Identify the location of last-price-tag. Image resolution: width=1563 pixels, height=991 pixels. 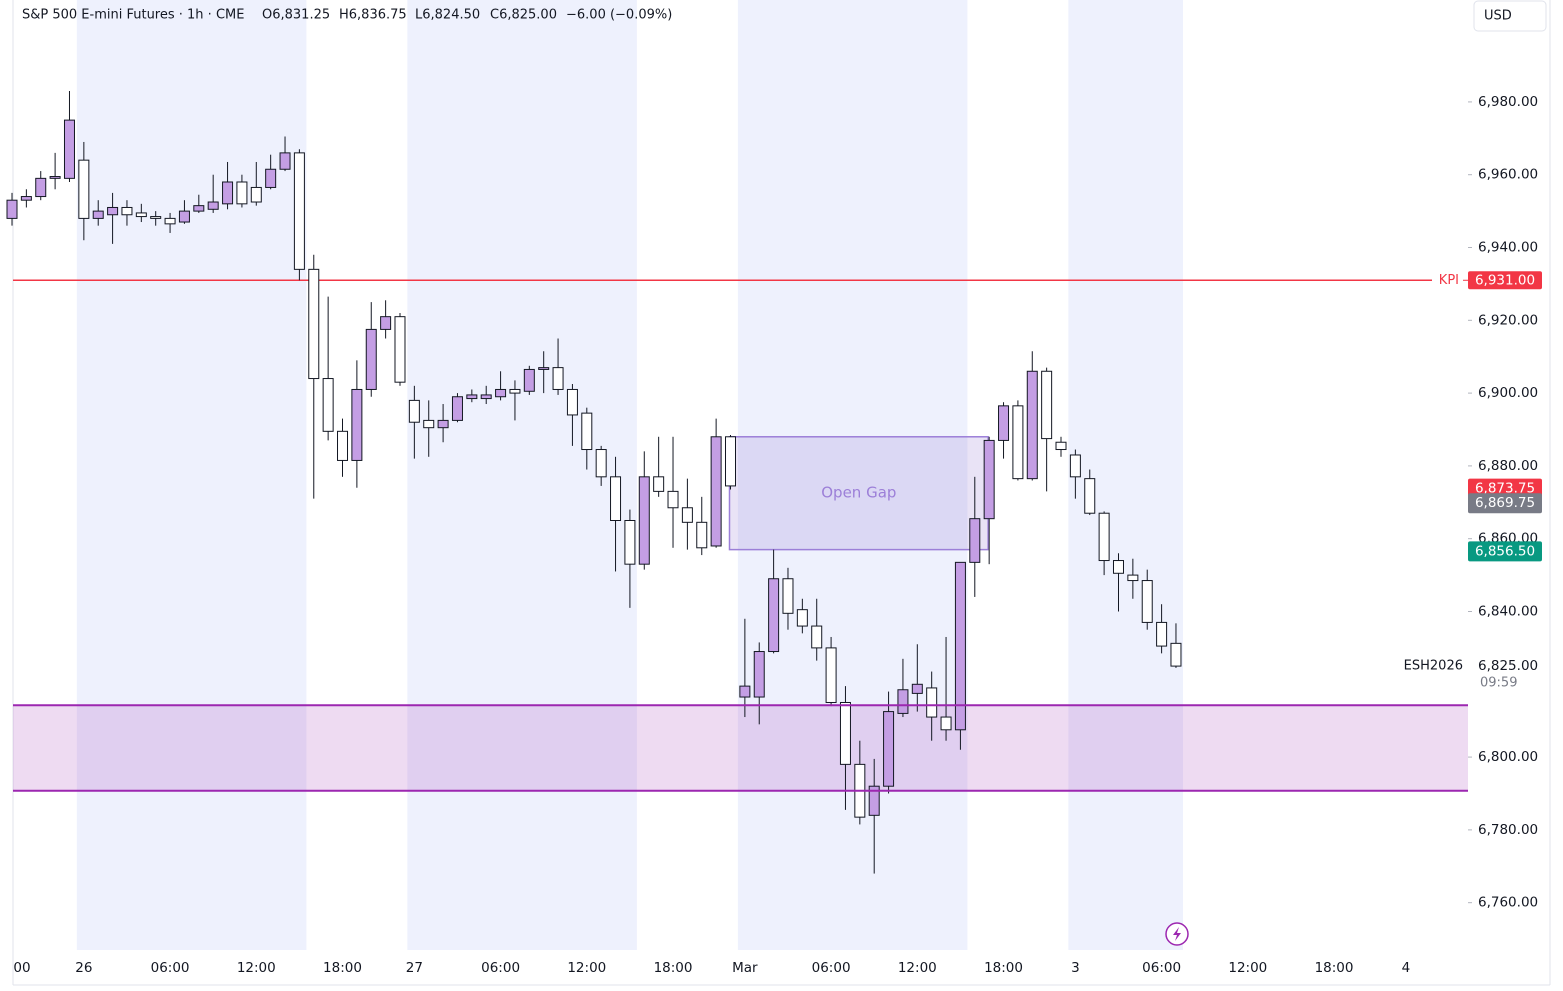
(1508, 672).